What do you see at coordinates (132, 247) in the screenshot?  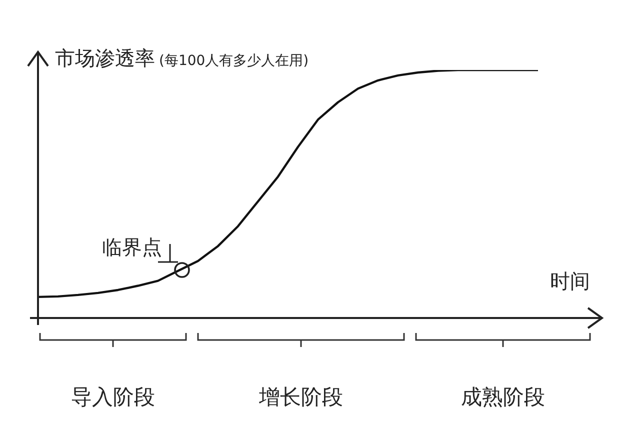 I see `annotation: 临界点` at bounding box center [132, 247].